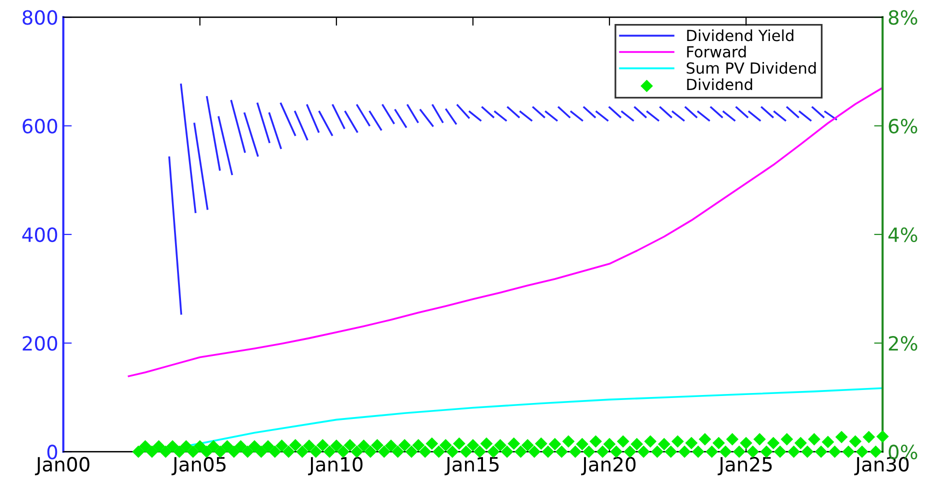  What do you see at coordinates (335, 466) in the screenshot?
I see `x-tick-label: Jan10` at bounding box center [335, 466].